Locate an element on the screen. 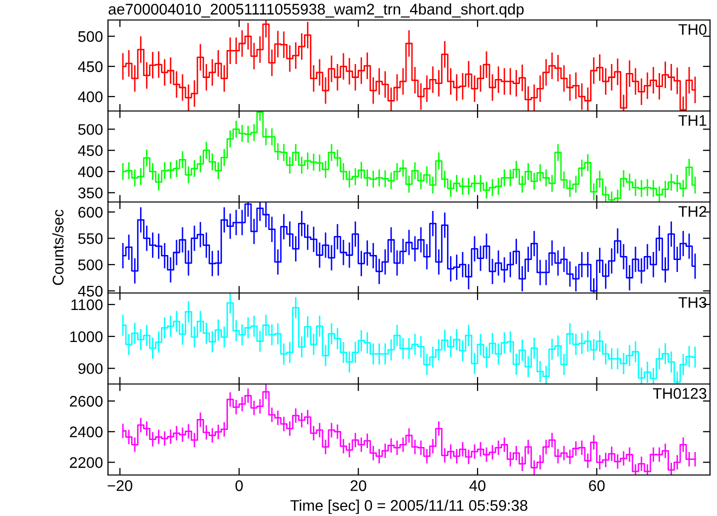 The image size is (717, 516). y-tick-label: 600 is located at coordinates (90, 212).